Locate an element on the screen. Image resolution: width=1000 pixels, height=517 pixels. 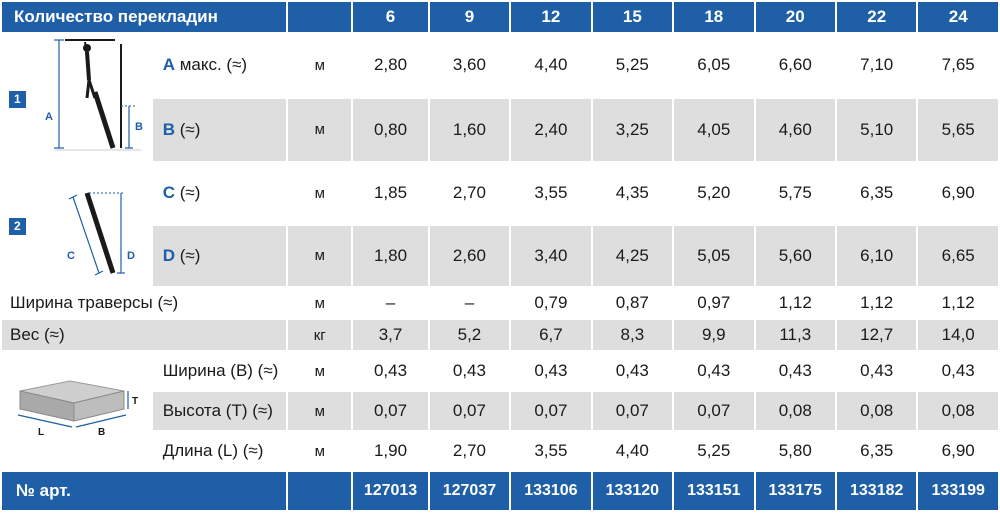
value-cell: 4,60 is located at coordinates (795, 129).